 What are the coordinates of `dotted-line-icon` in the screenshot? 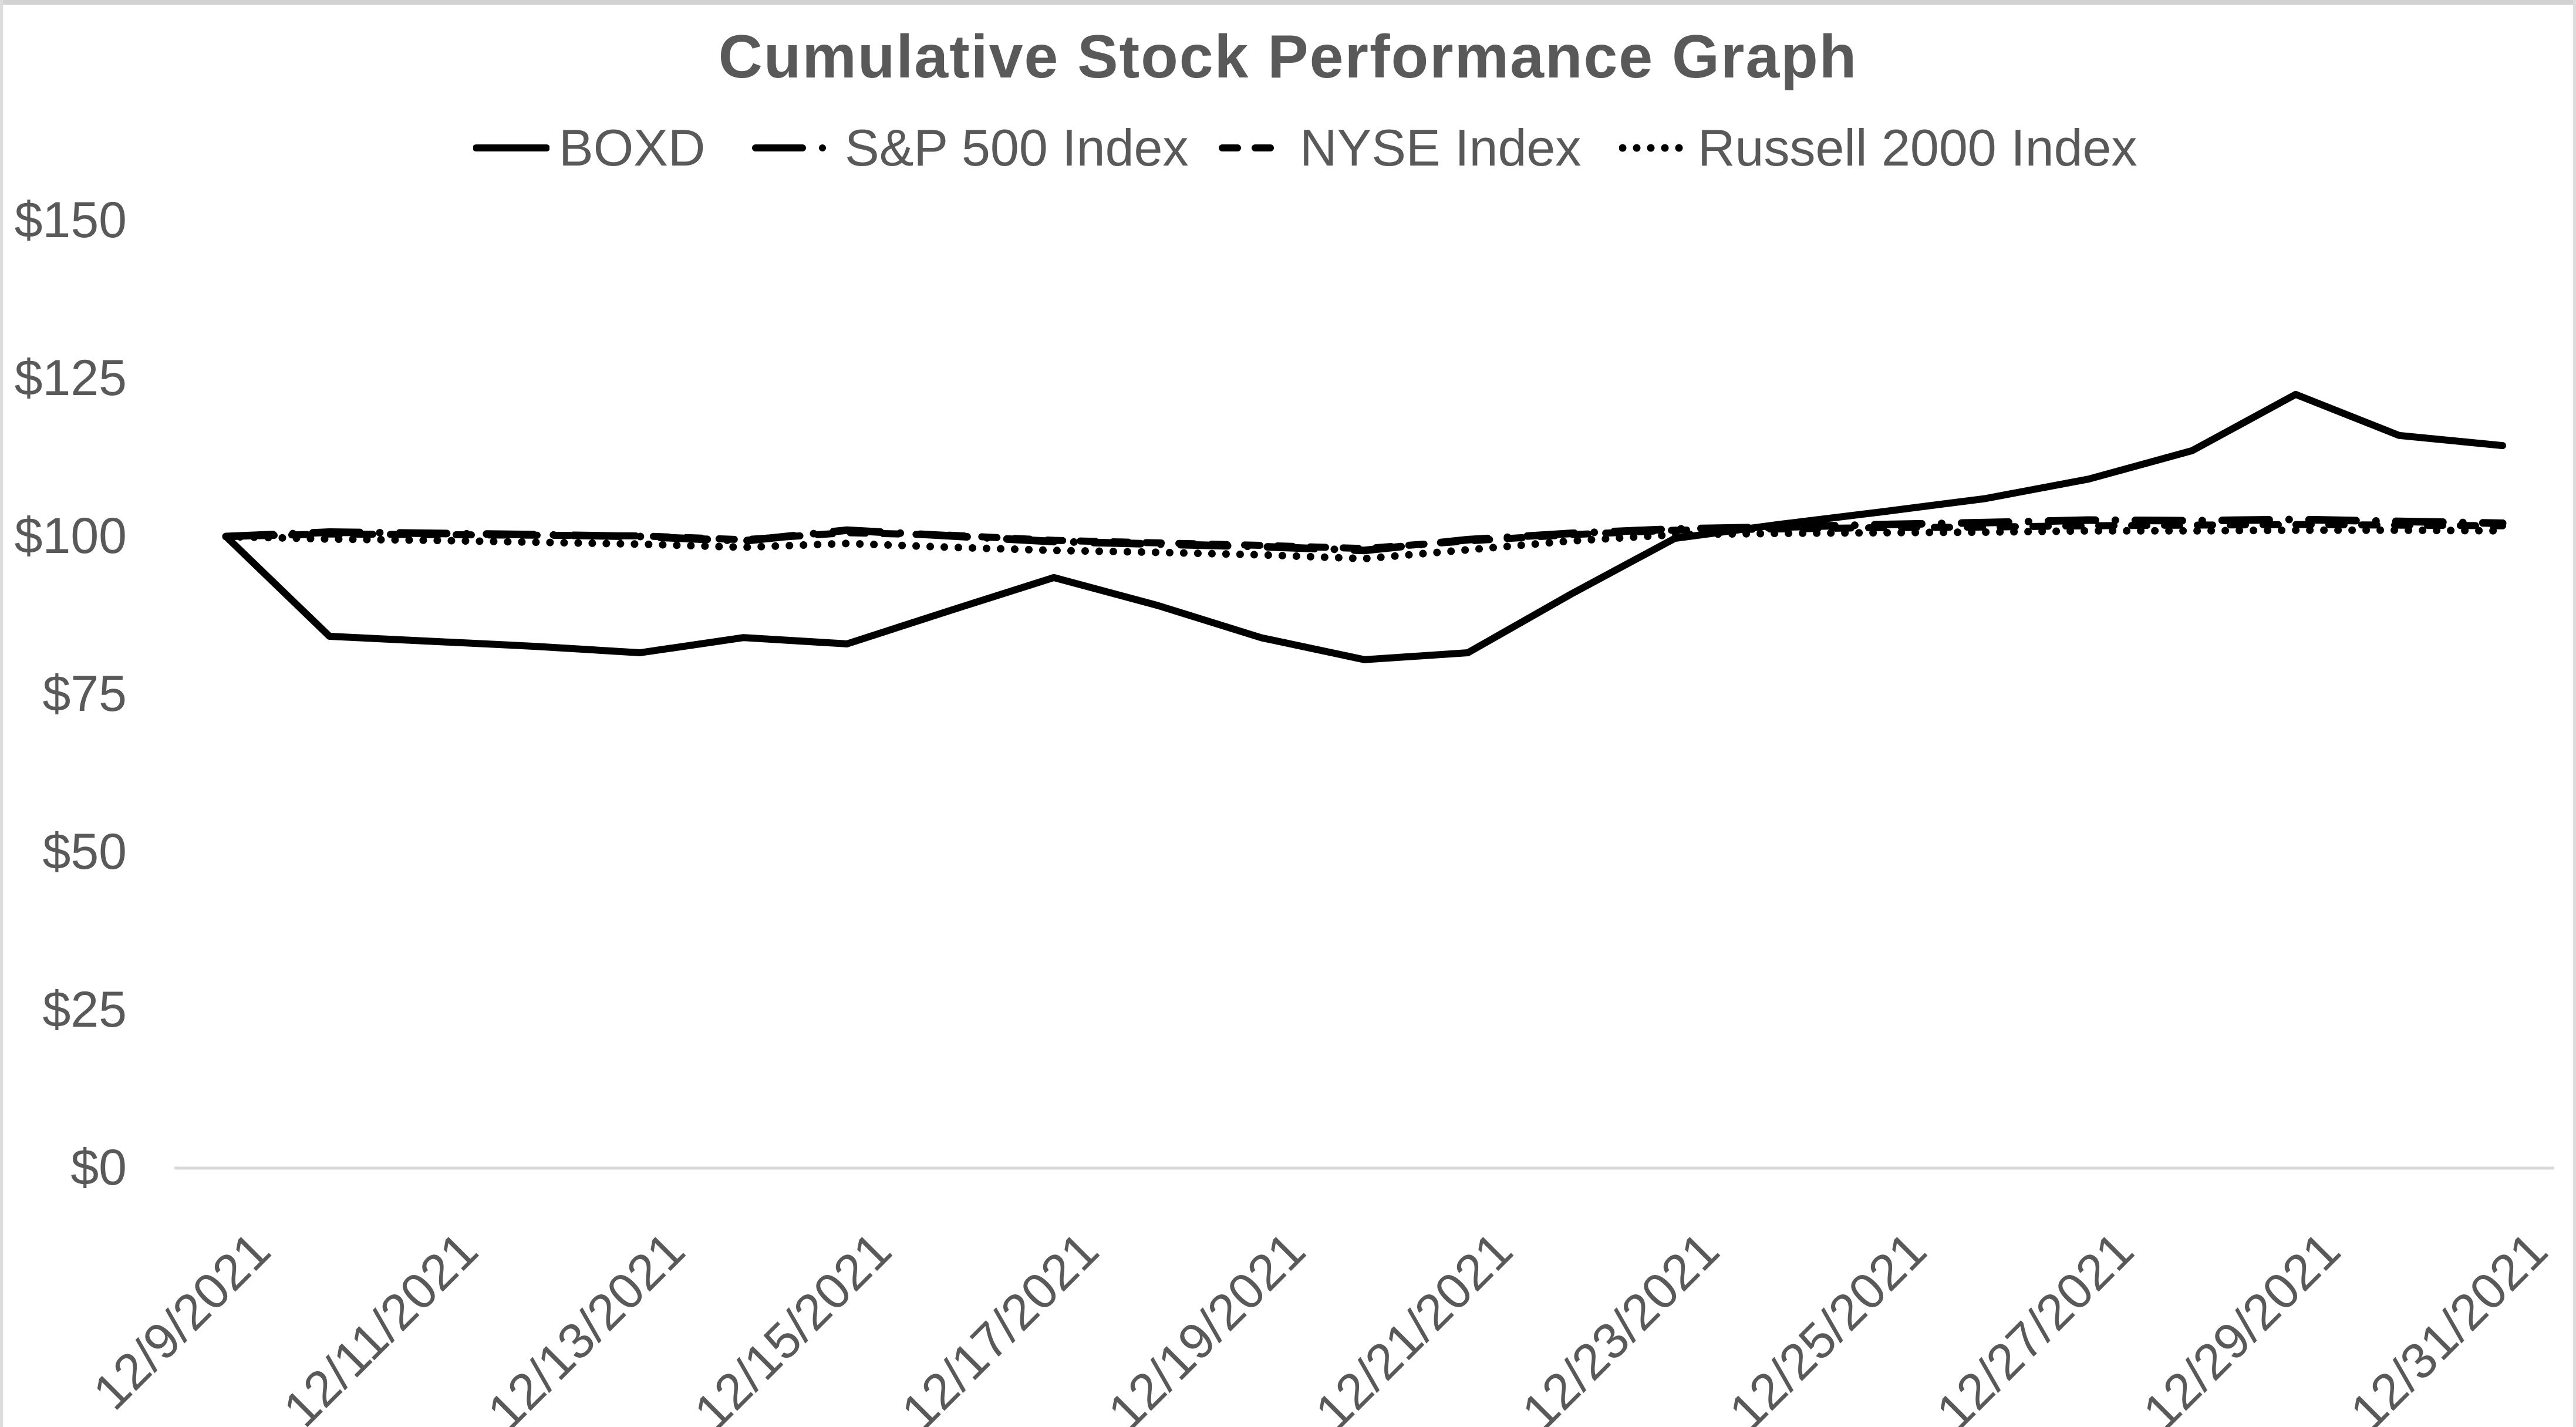 It's located at (1654, 148).